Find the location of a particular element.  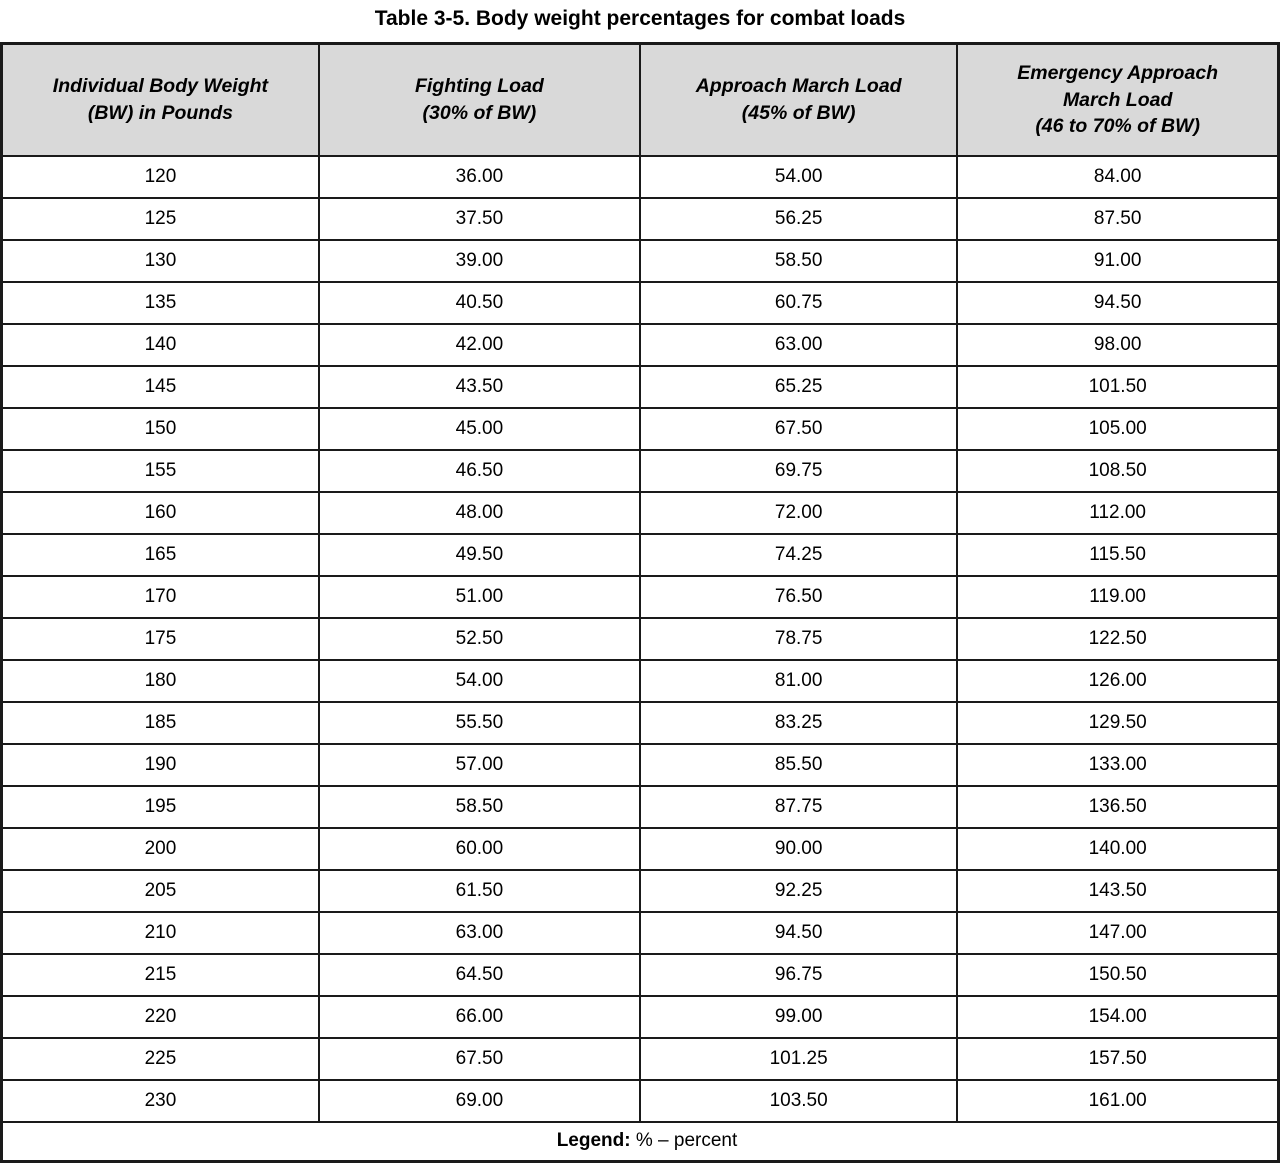

table-cell: 147.00 is located at coordinates (1118, 932).